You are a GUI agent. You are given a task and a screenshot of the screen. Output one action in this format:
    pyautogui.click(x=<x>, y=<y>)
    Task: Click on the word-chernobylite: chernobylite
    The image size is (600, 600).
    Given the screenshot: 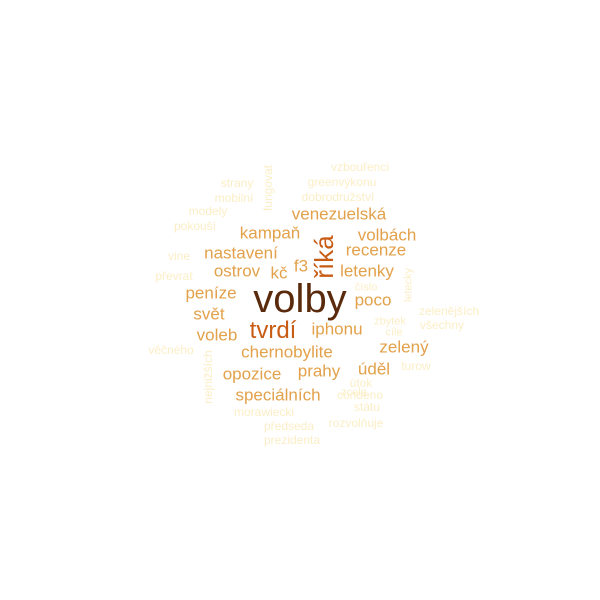 What is the action you would take?
    pyautogui.click(x=287, y=352)
    